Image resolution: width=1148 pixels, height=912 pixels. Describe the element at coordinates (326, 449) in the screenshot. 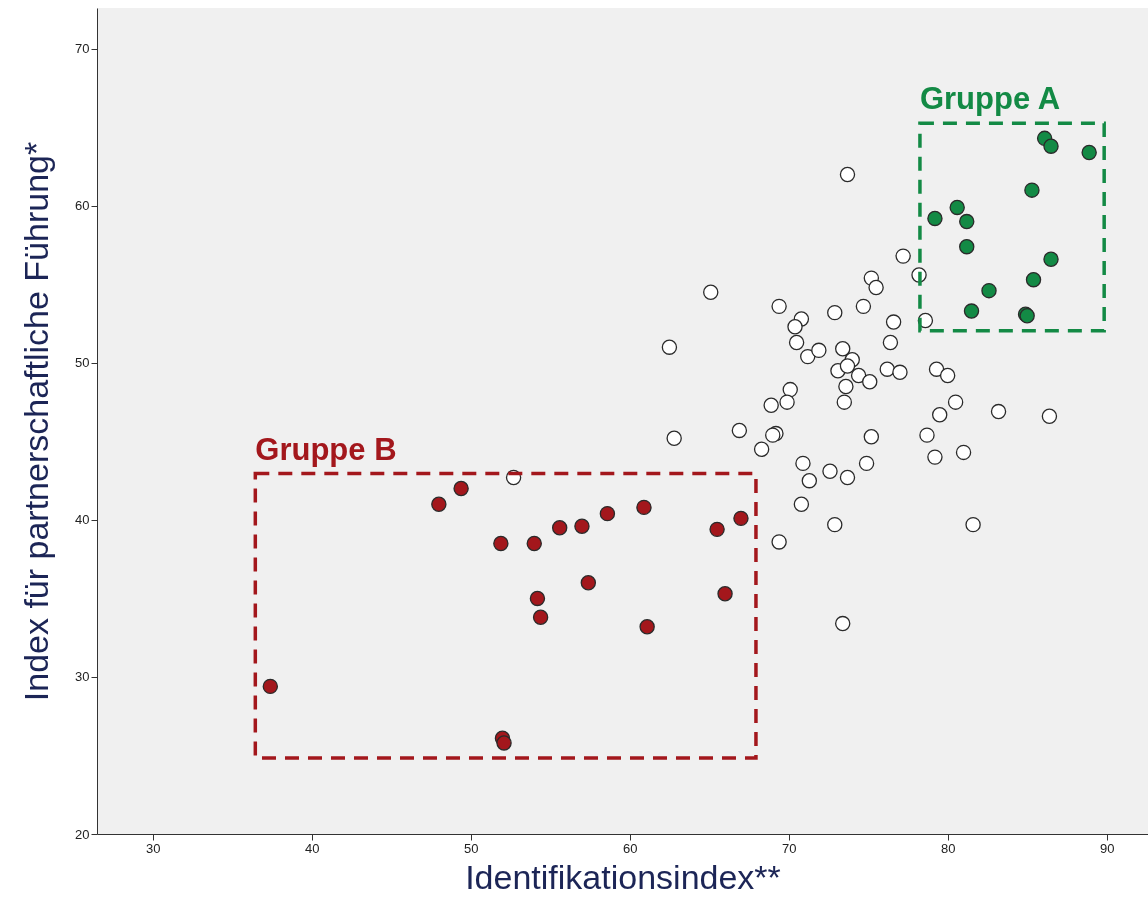

I see `series-label: Gruppe B` at that location.